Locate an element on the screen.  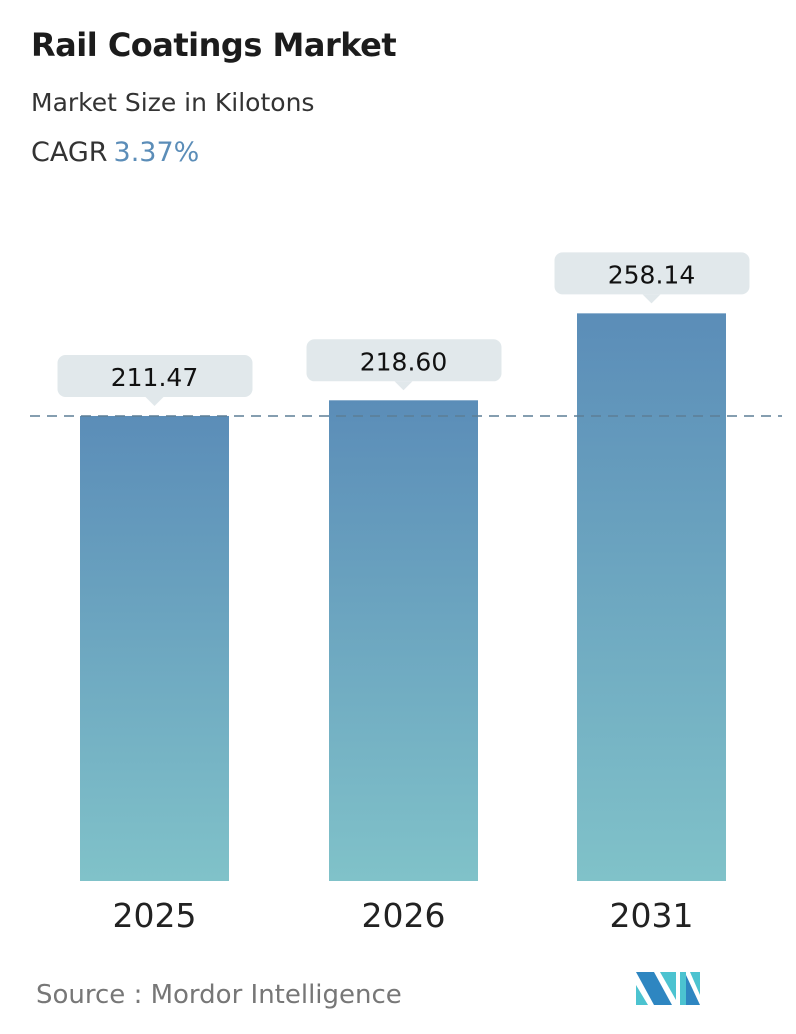
source-text: Source : Mordor Intelligence is located at coordinates (219, 995).